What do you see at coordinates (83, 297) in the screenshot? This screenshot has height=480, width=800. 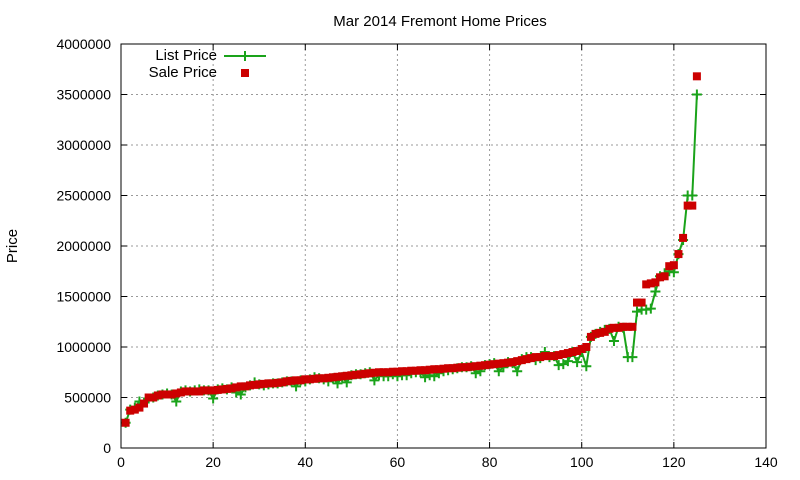 I see `y-tick-label: 1500000` at bounding box center [83, 297].